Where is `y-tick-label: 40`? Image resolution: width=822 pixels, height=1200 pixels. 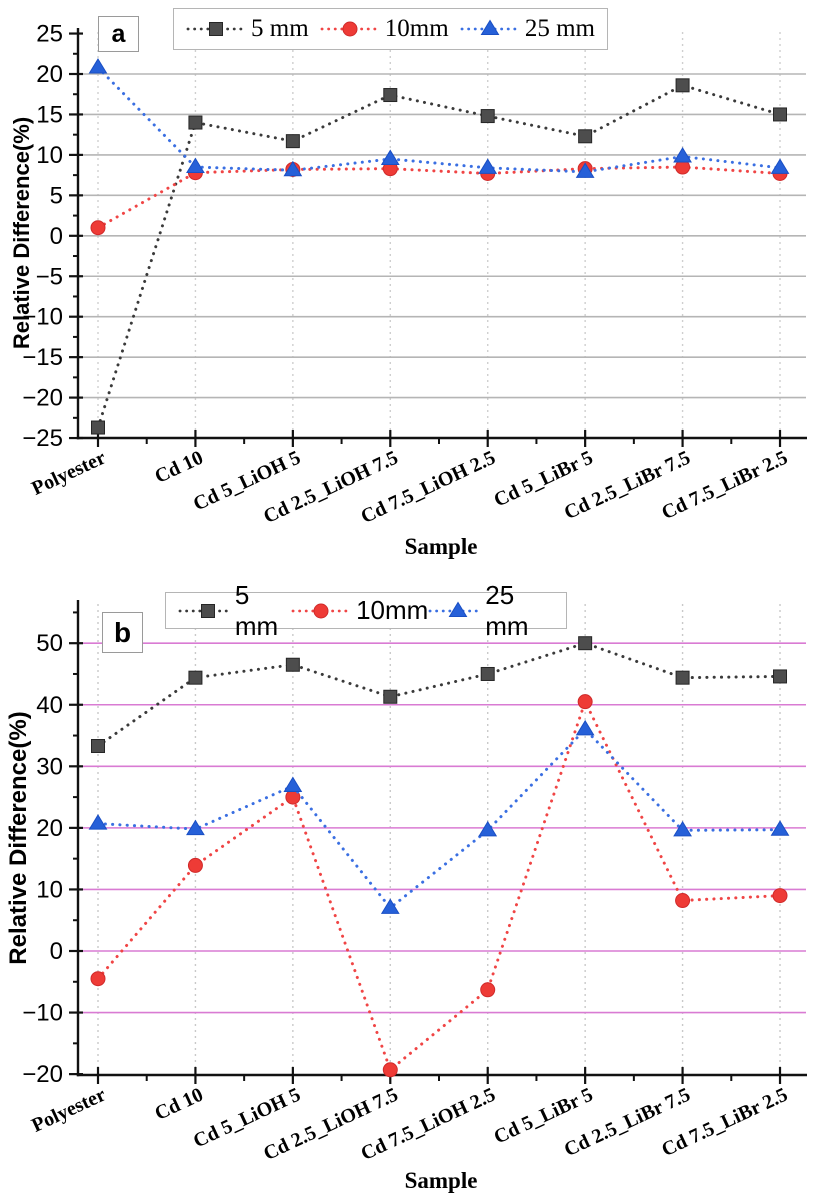
y-tick-label: 40 is located at coordinates (49, 705).